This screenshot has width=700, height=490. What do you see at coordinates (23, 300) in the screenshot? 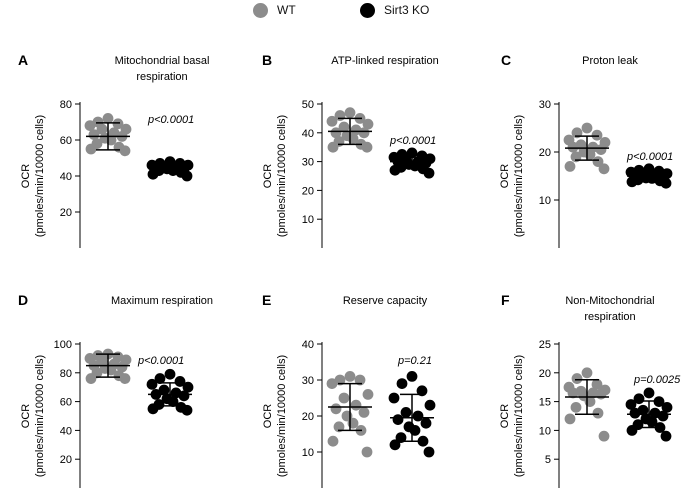
I see `panel-letter-d: D` at bounding box center [23, 300].